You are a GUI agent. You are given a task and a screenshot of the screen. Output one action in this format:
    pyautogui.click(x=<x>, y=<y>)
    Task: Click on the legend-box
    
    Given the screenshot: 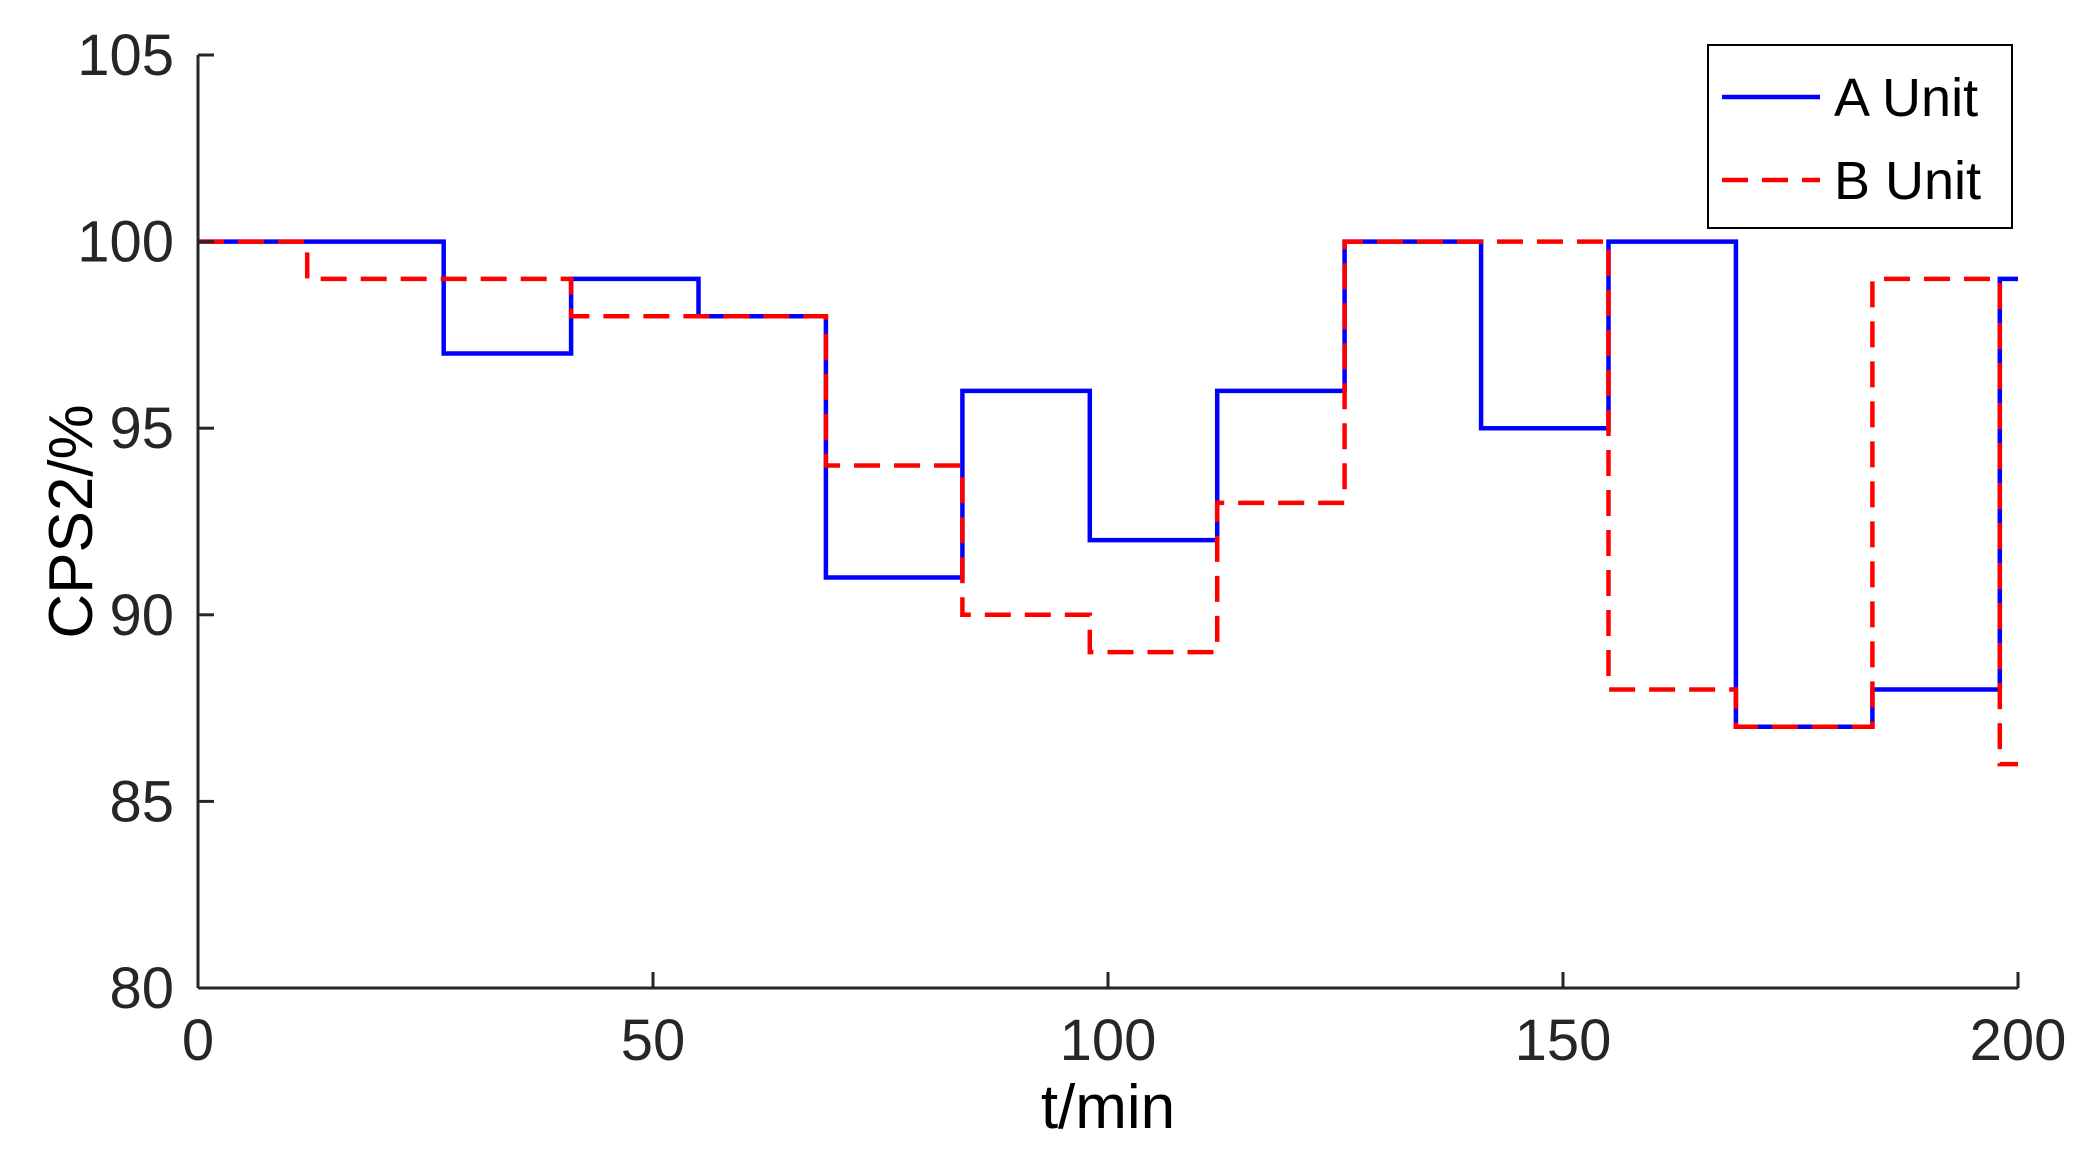 What is the action you would take?
    pyautogui.click(x=1860, y=136)
    